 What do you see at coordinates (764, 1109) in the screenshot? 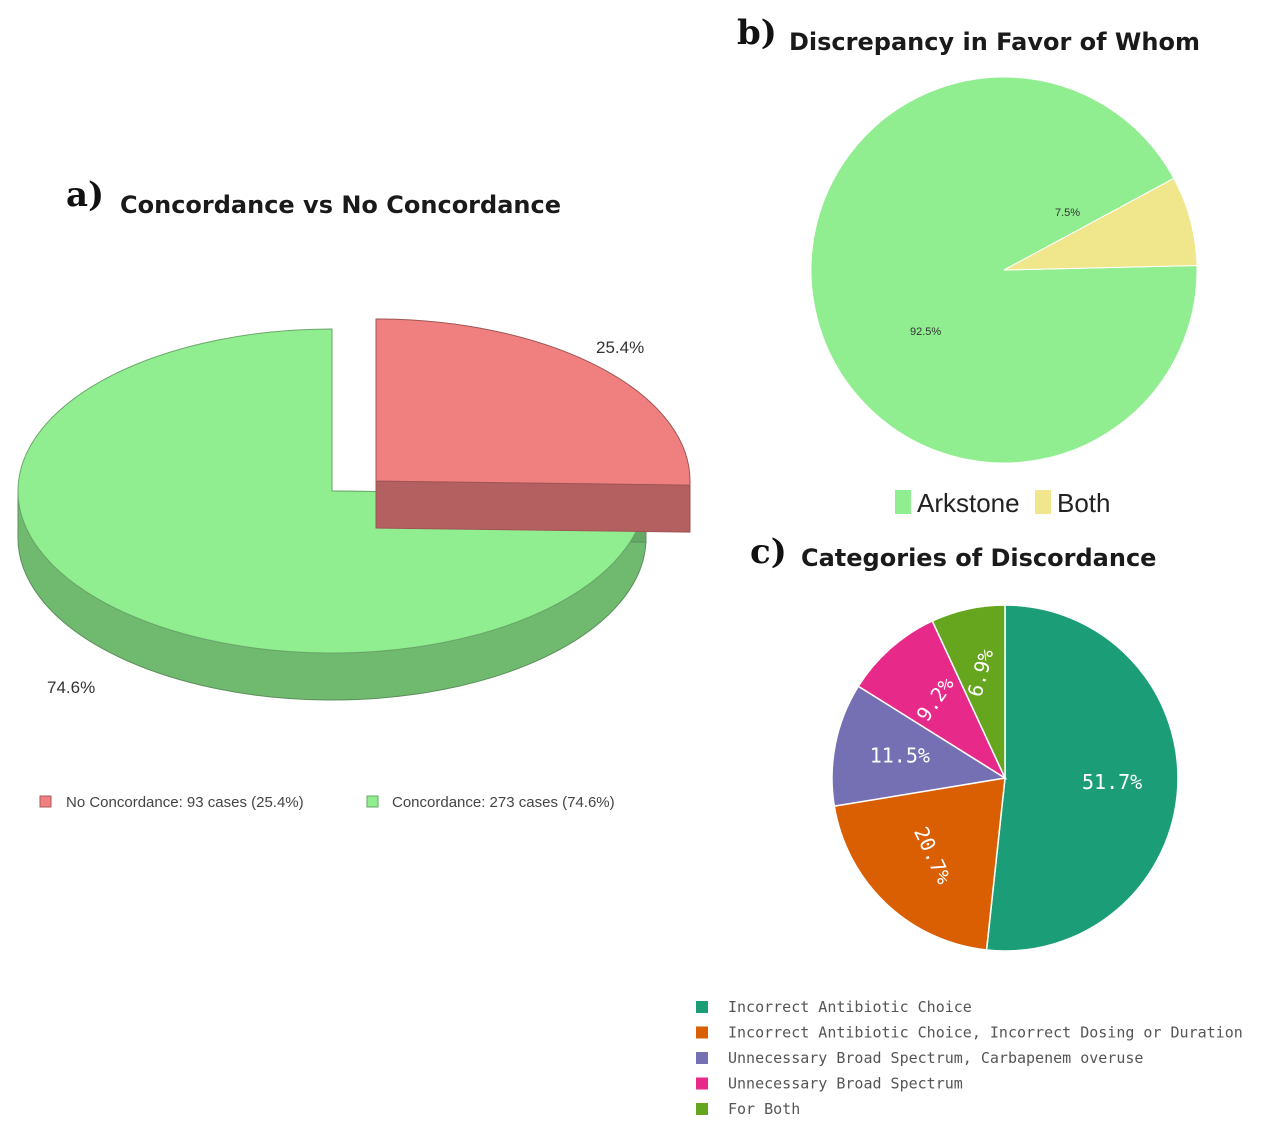
I see `legend-c-label-5: For Both` at bounding box center [764, 1109].